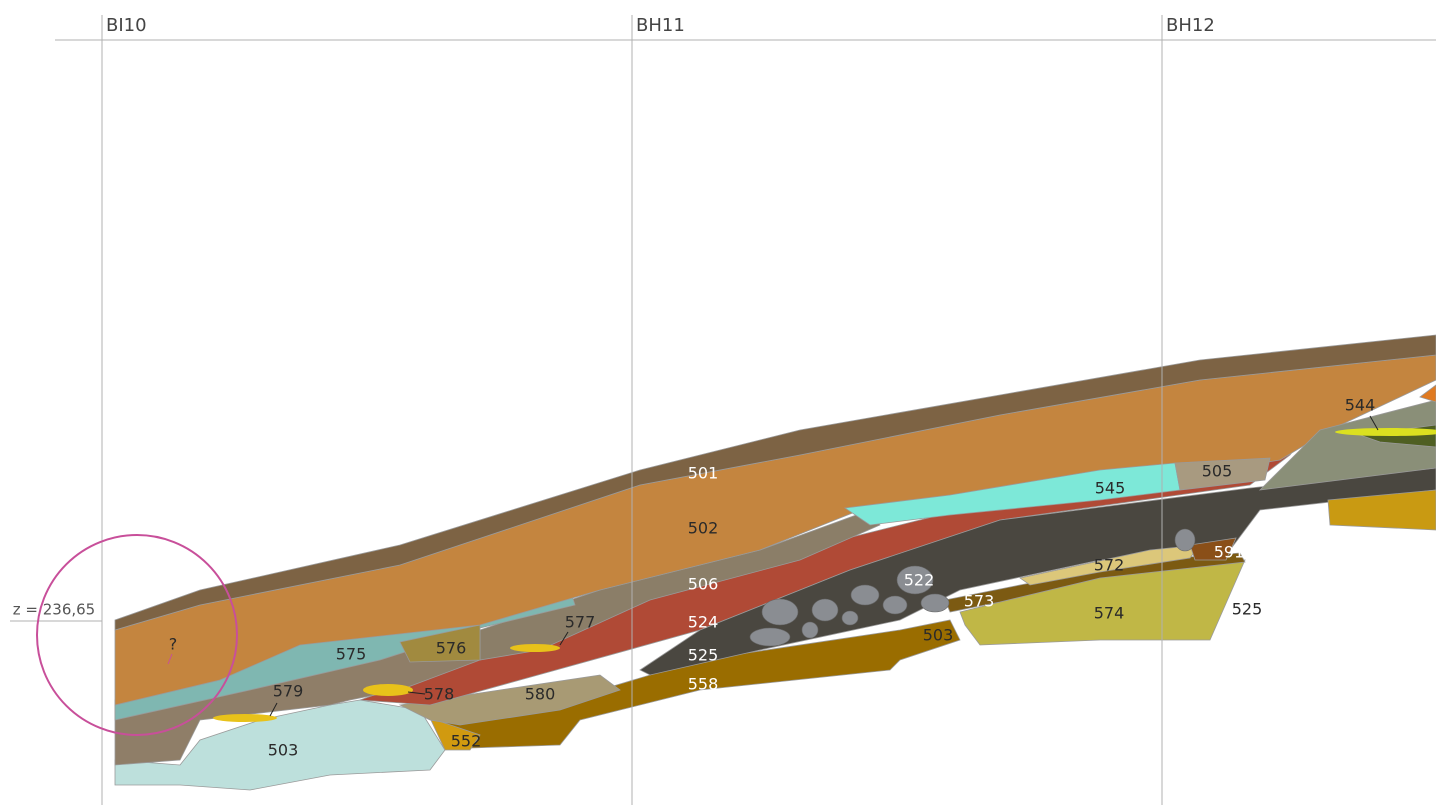  What do you see at coordinates (1109, 613) in the screenshot?
I see `layer-label: 574` at bounding box center [1109, 613].